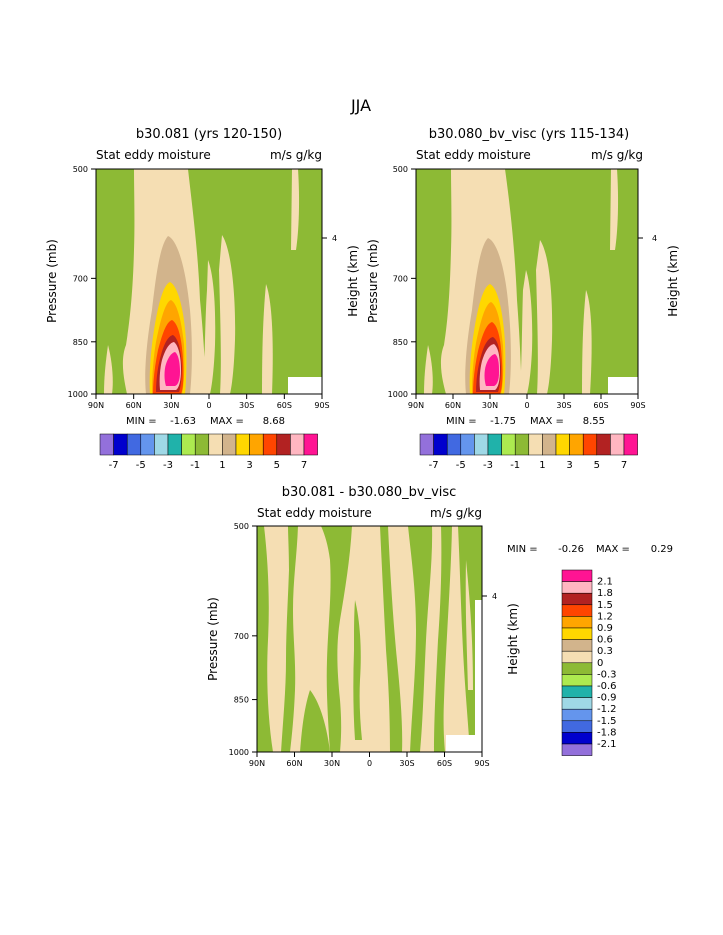 The height and width of the screenshot is (935, 723). I want to click on panel-3-fill-band-h, so click(443, 639).